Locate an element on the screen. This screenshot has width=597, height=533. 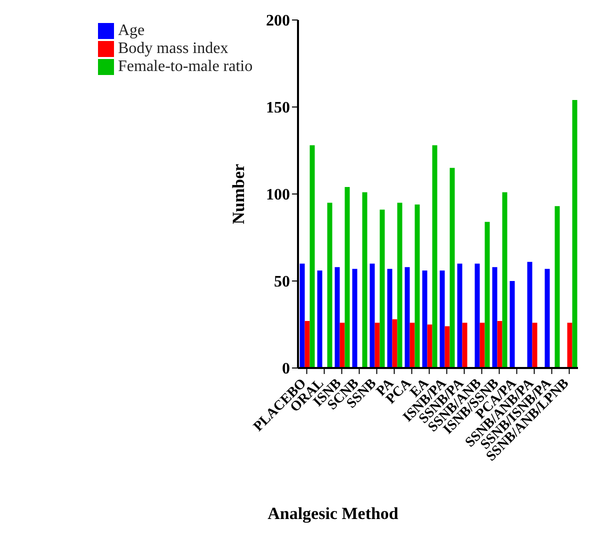
legend-label: Age is located at coordinates (131, 30).